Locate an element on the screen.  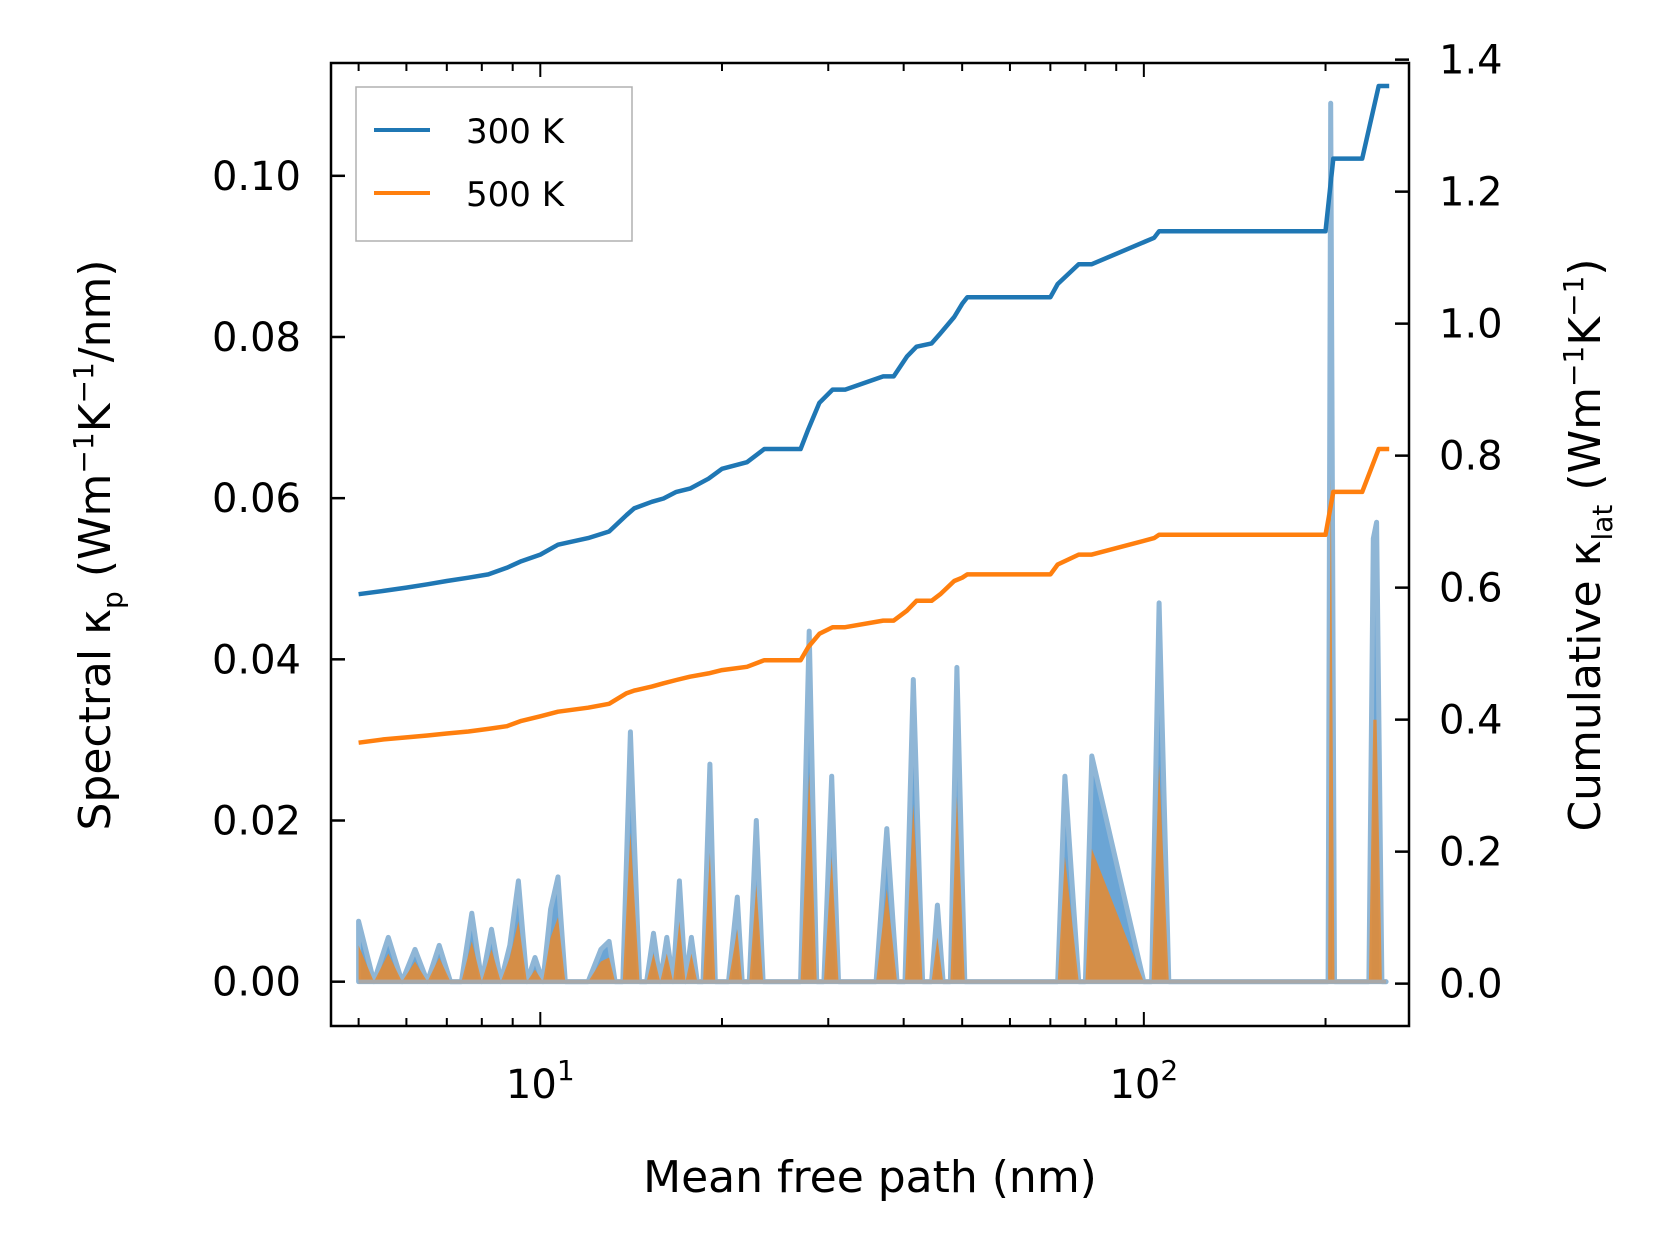
legend-label-500k: 500 K is located at coordinates (516, 195).